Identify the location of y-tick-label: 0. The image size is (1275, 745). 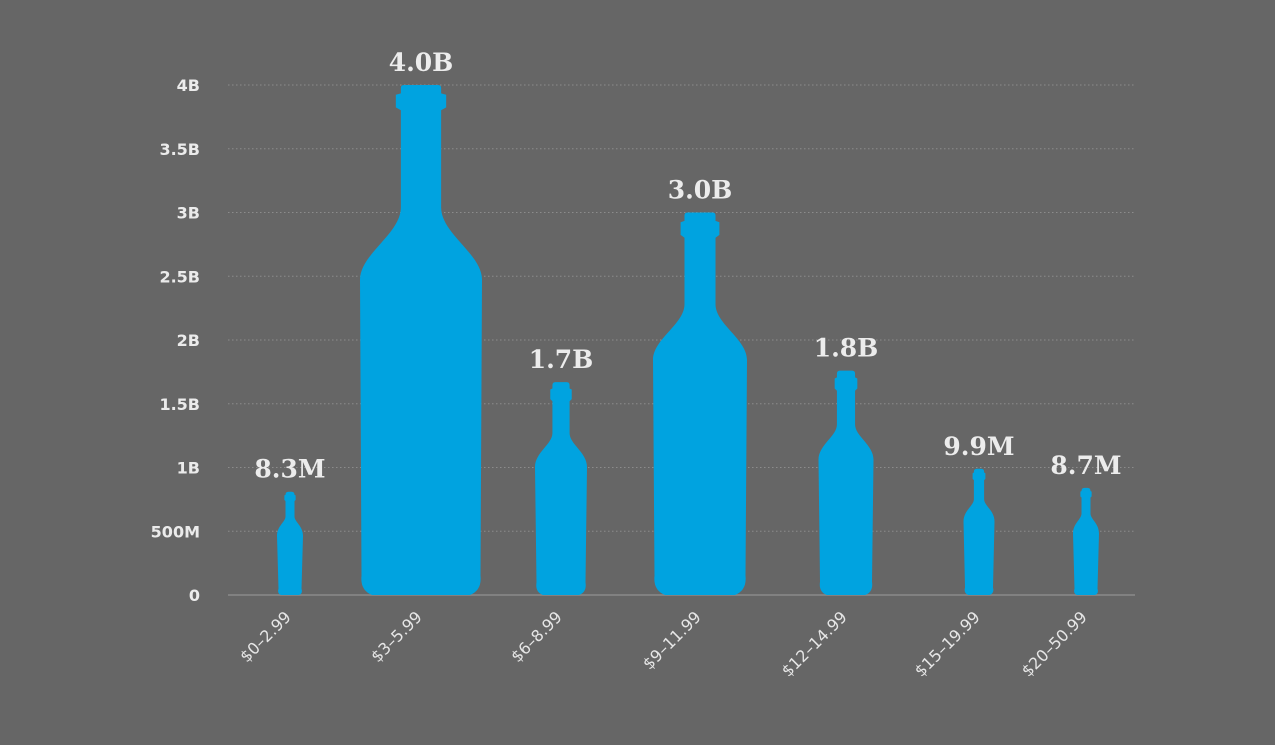
(194, 595).